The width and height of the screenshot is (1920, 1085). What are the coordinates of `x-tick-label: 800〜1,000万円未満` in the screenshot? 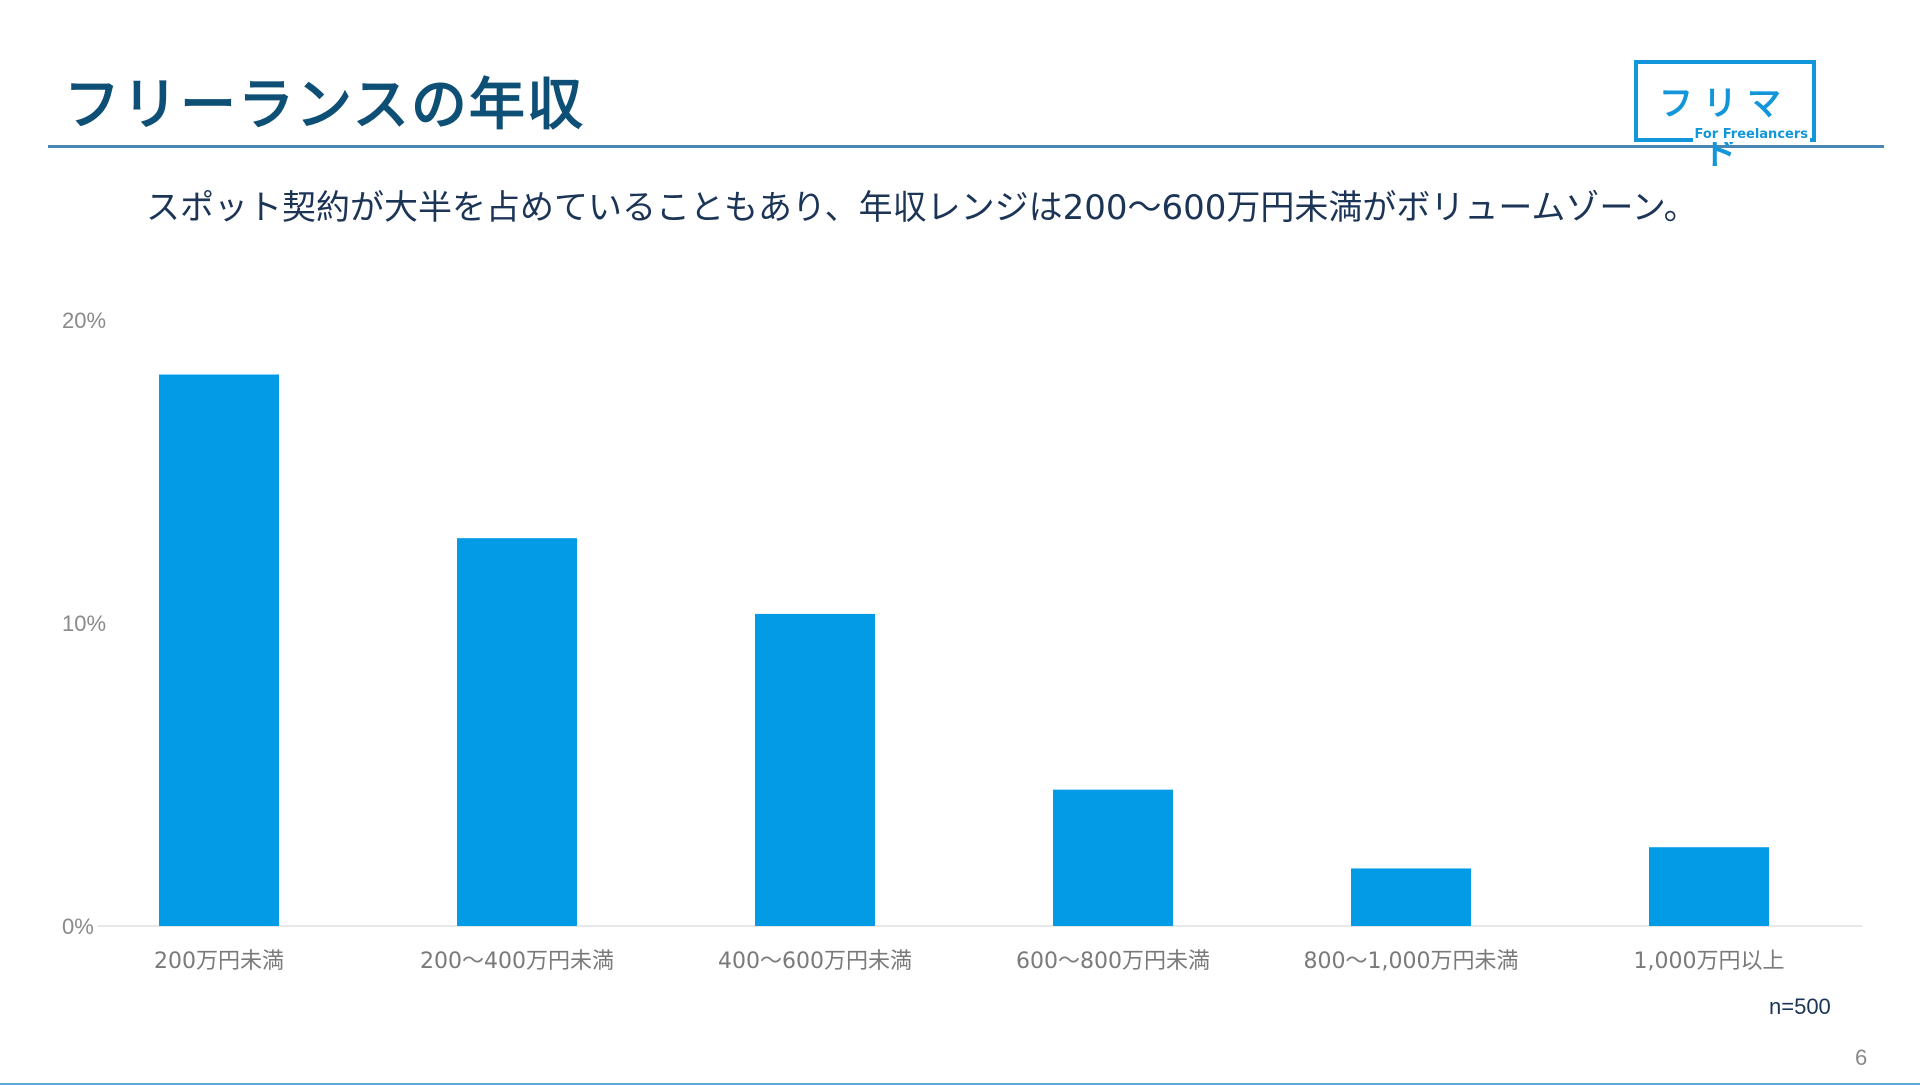 It's located at (1411, 961).